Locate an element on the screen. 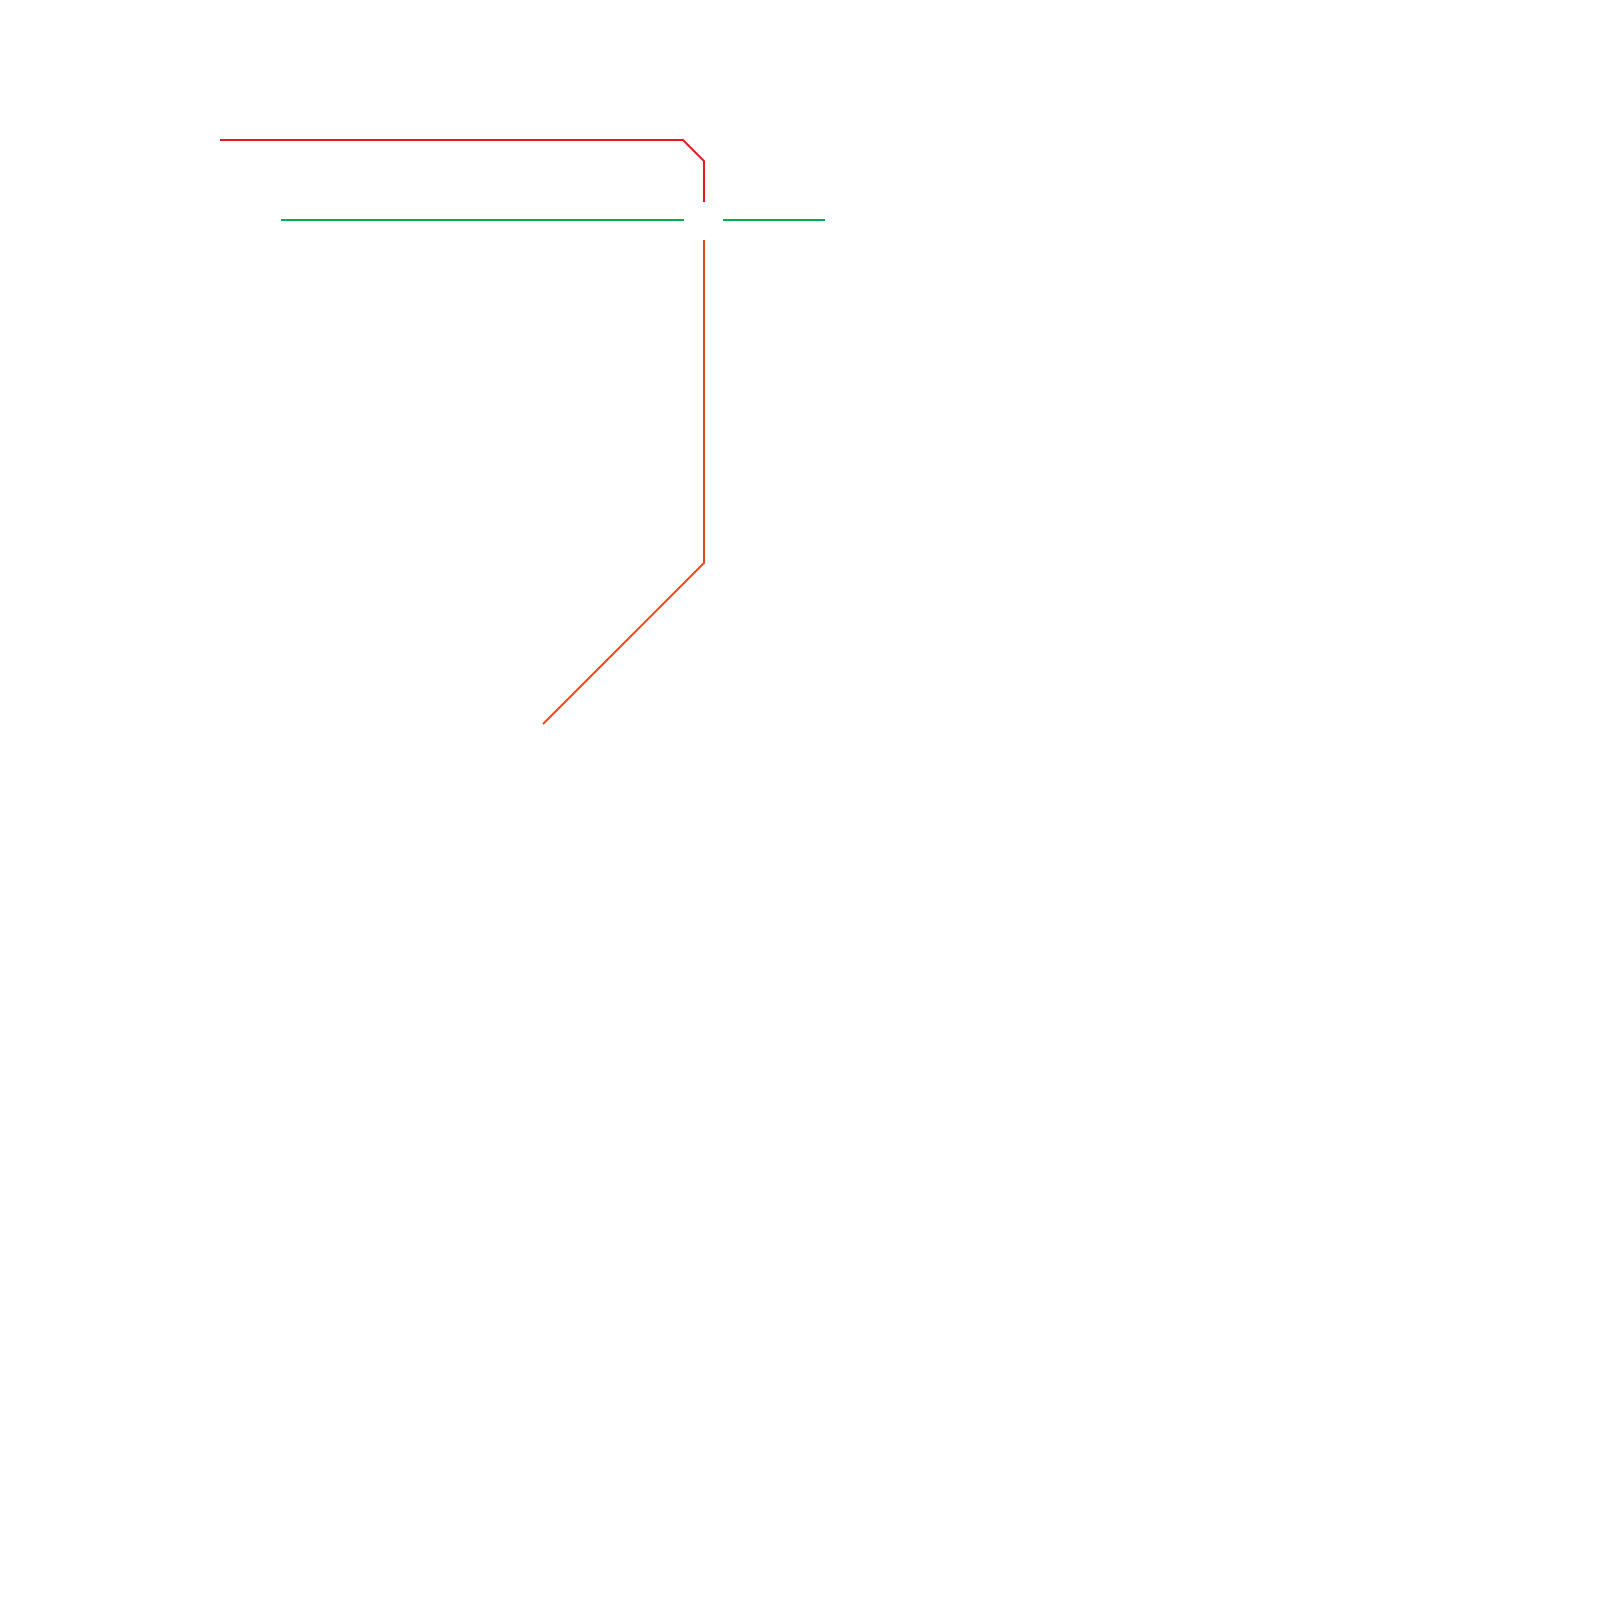  orange-line is located at coordinates (623, 482).